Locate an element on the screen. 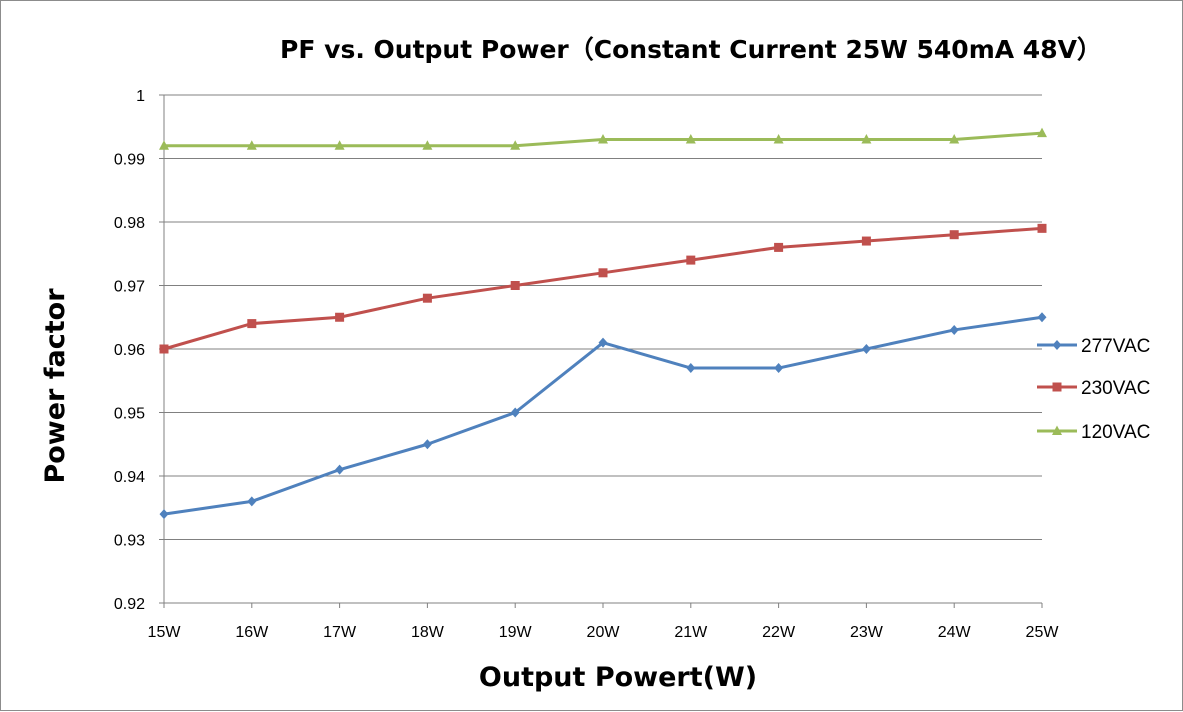  y-axis-title: Power factor is located at coordinates (55, 386).